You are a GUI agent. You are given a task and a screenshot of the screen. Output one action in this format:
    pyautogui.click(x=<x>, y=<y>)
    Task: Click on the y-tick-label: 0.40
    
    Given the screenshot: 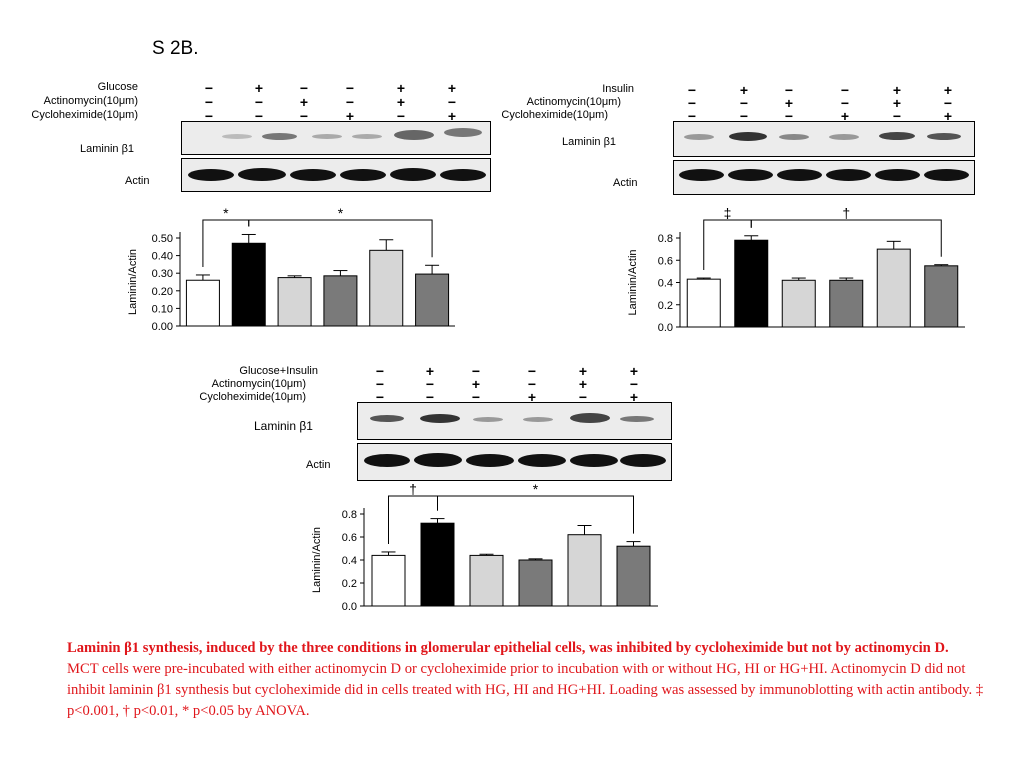 What is the action you would take?
    pyautogui.click(x=162, y=257)
    